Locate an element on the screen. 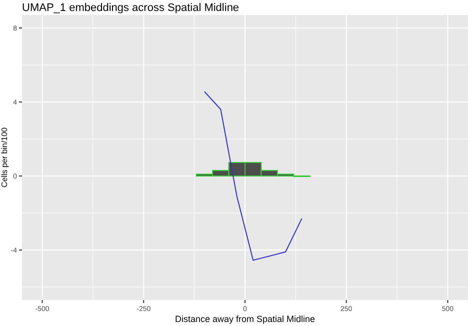 Image resolution: width=474 pixels, height=326 pixels. x-axis-title: Distance away from Spatial Midline is located at coordinates (245, 319).